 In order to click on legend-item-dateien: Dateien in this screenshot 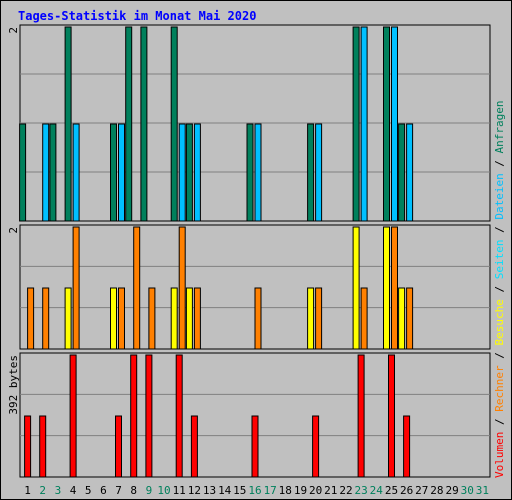, I will do `click(499, 196)`.